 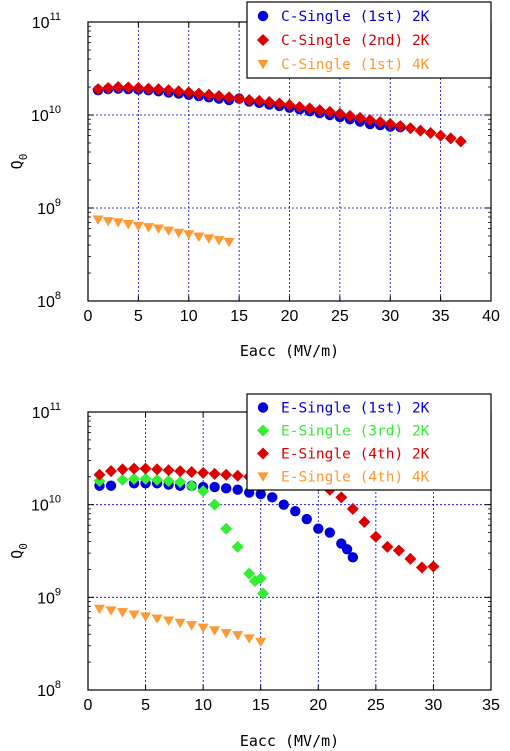 I want to click on x-tick-label: 5, so click(x=145, y=705).